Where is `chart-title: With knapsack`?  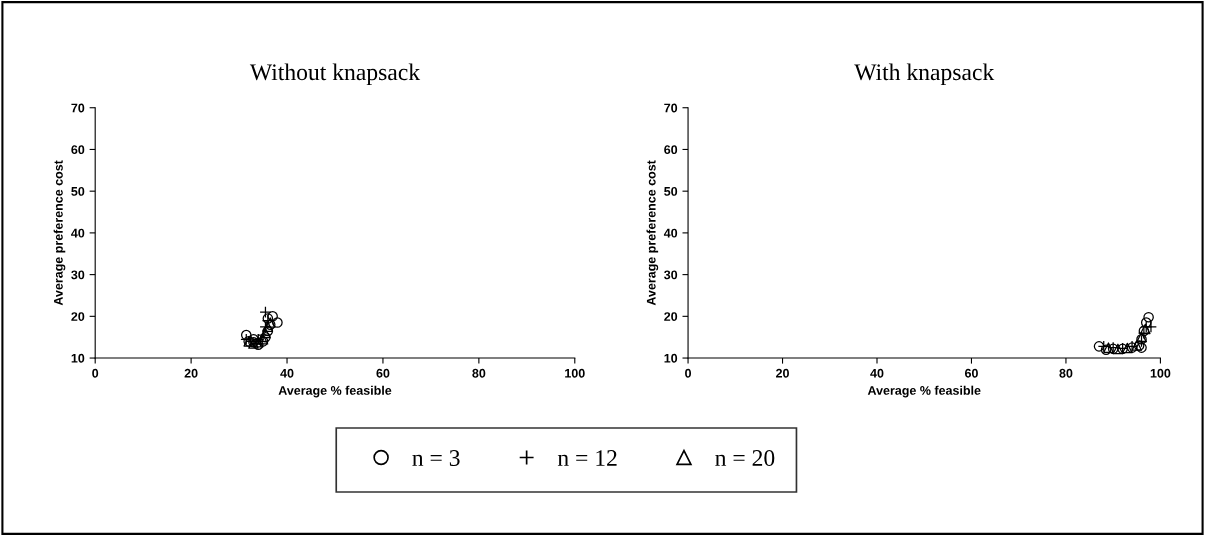
chart-title: With knapsack is located at coordinates (924, 74).